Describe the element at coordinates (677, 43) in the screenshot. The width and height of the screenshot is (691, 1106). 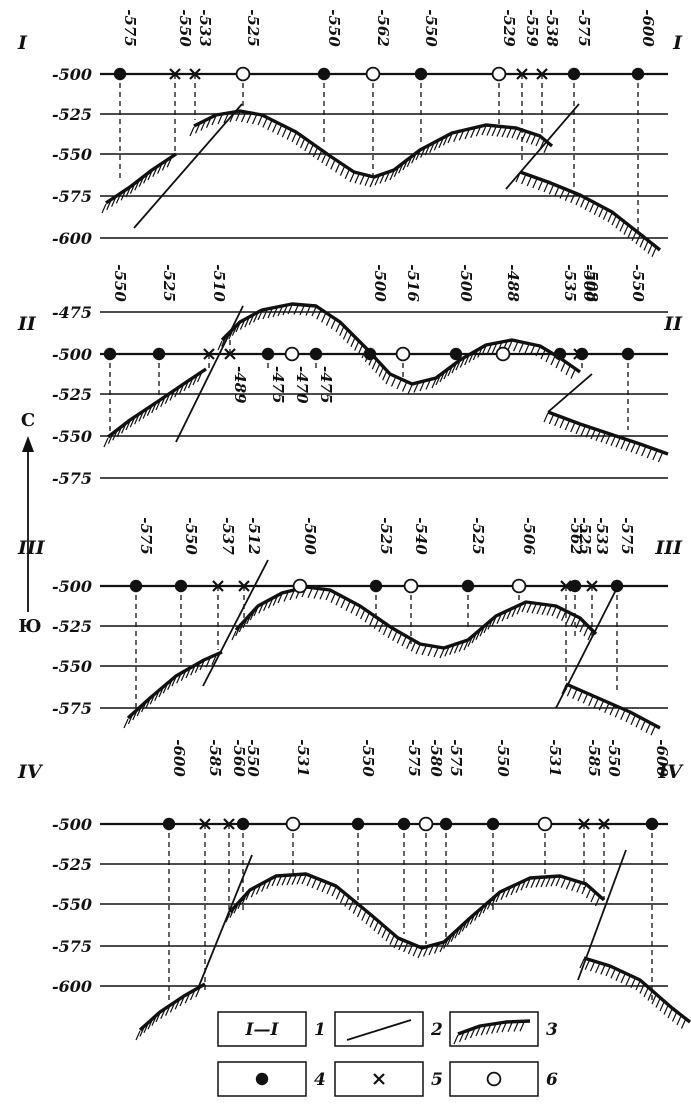
I see `section-name-right: I` at that location.